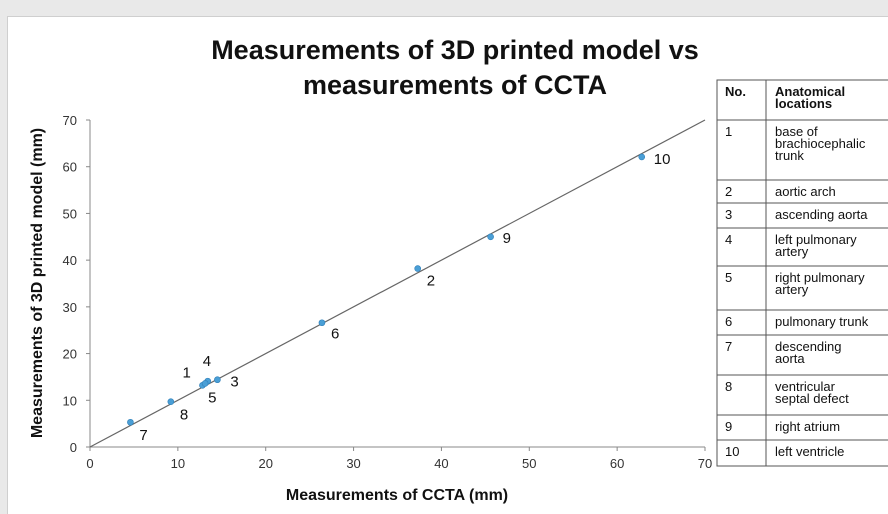 The width and height of the screenshot is (888, 514). I want to click on y-tick-label: 10, so click(70, 400).